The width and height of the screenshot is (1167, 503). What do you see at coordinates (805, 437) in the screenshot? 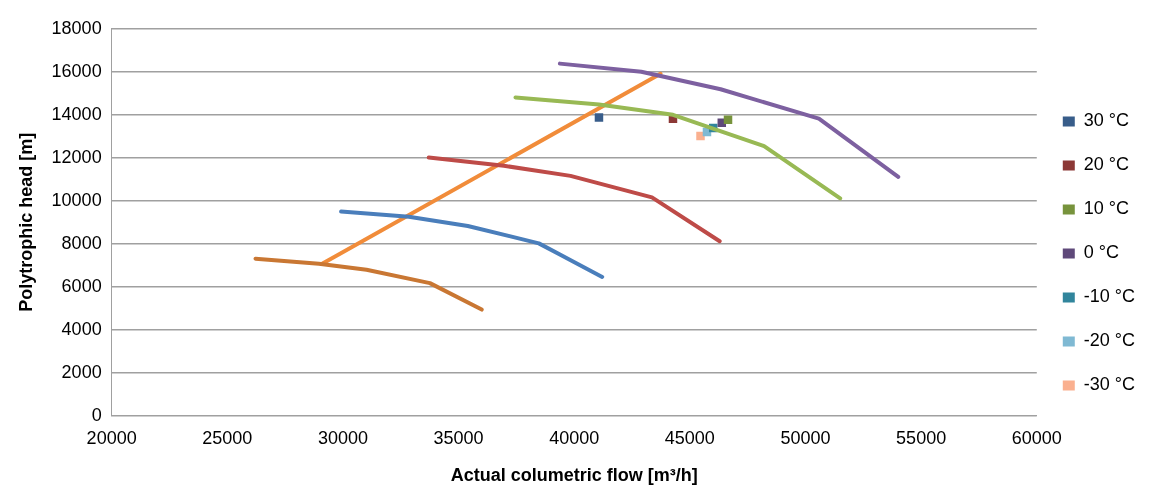
I see `x-tick-label: 50000` at bounding box center [805, 437].